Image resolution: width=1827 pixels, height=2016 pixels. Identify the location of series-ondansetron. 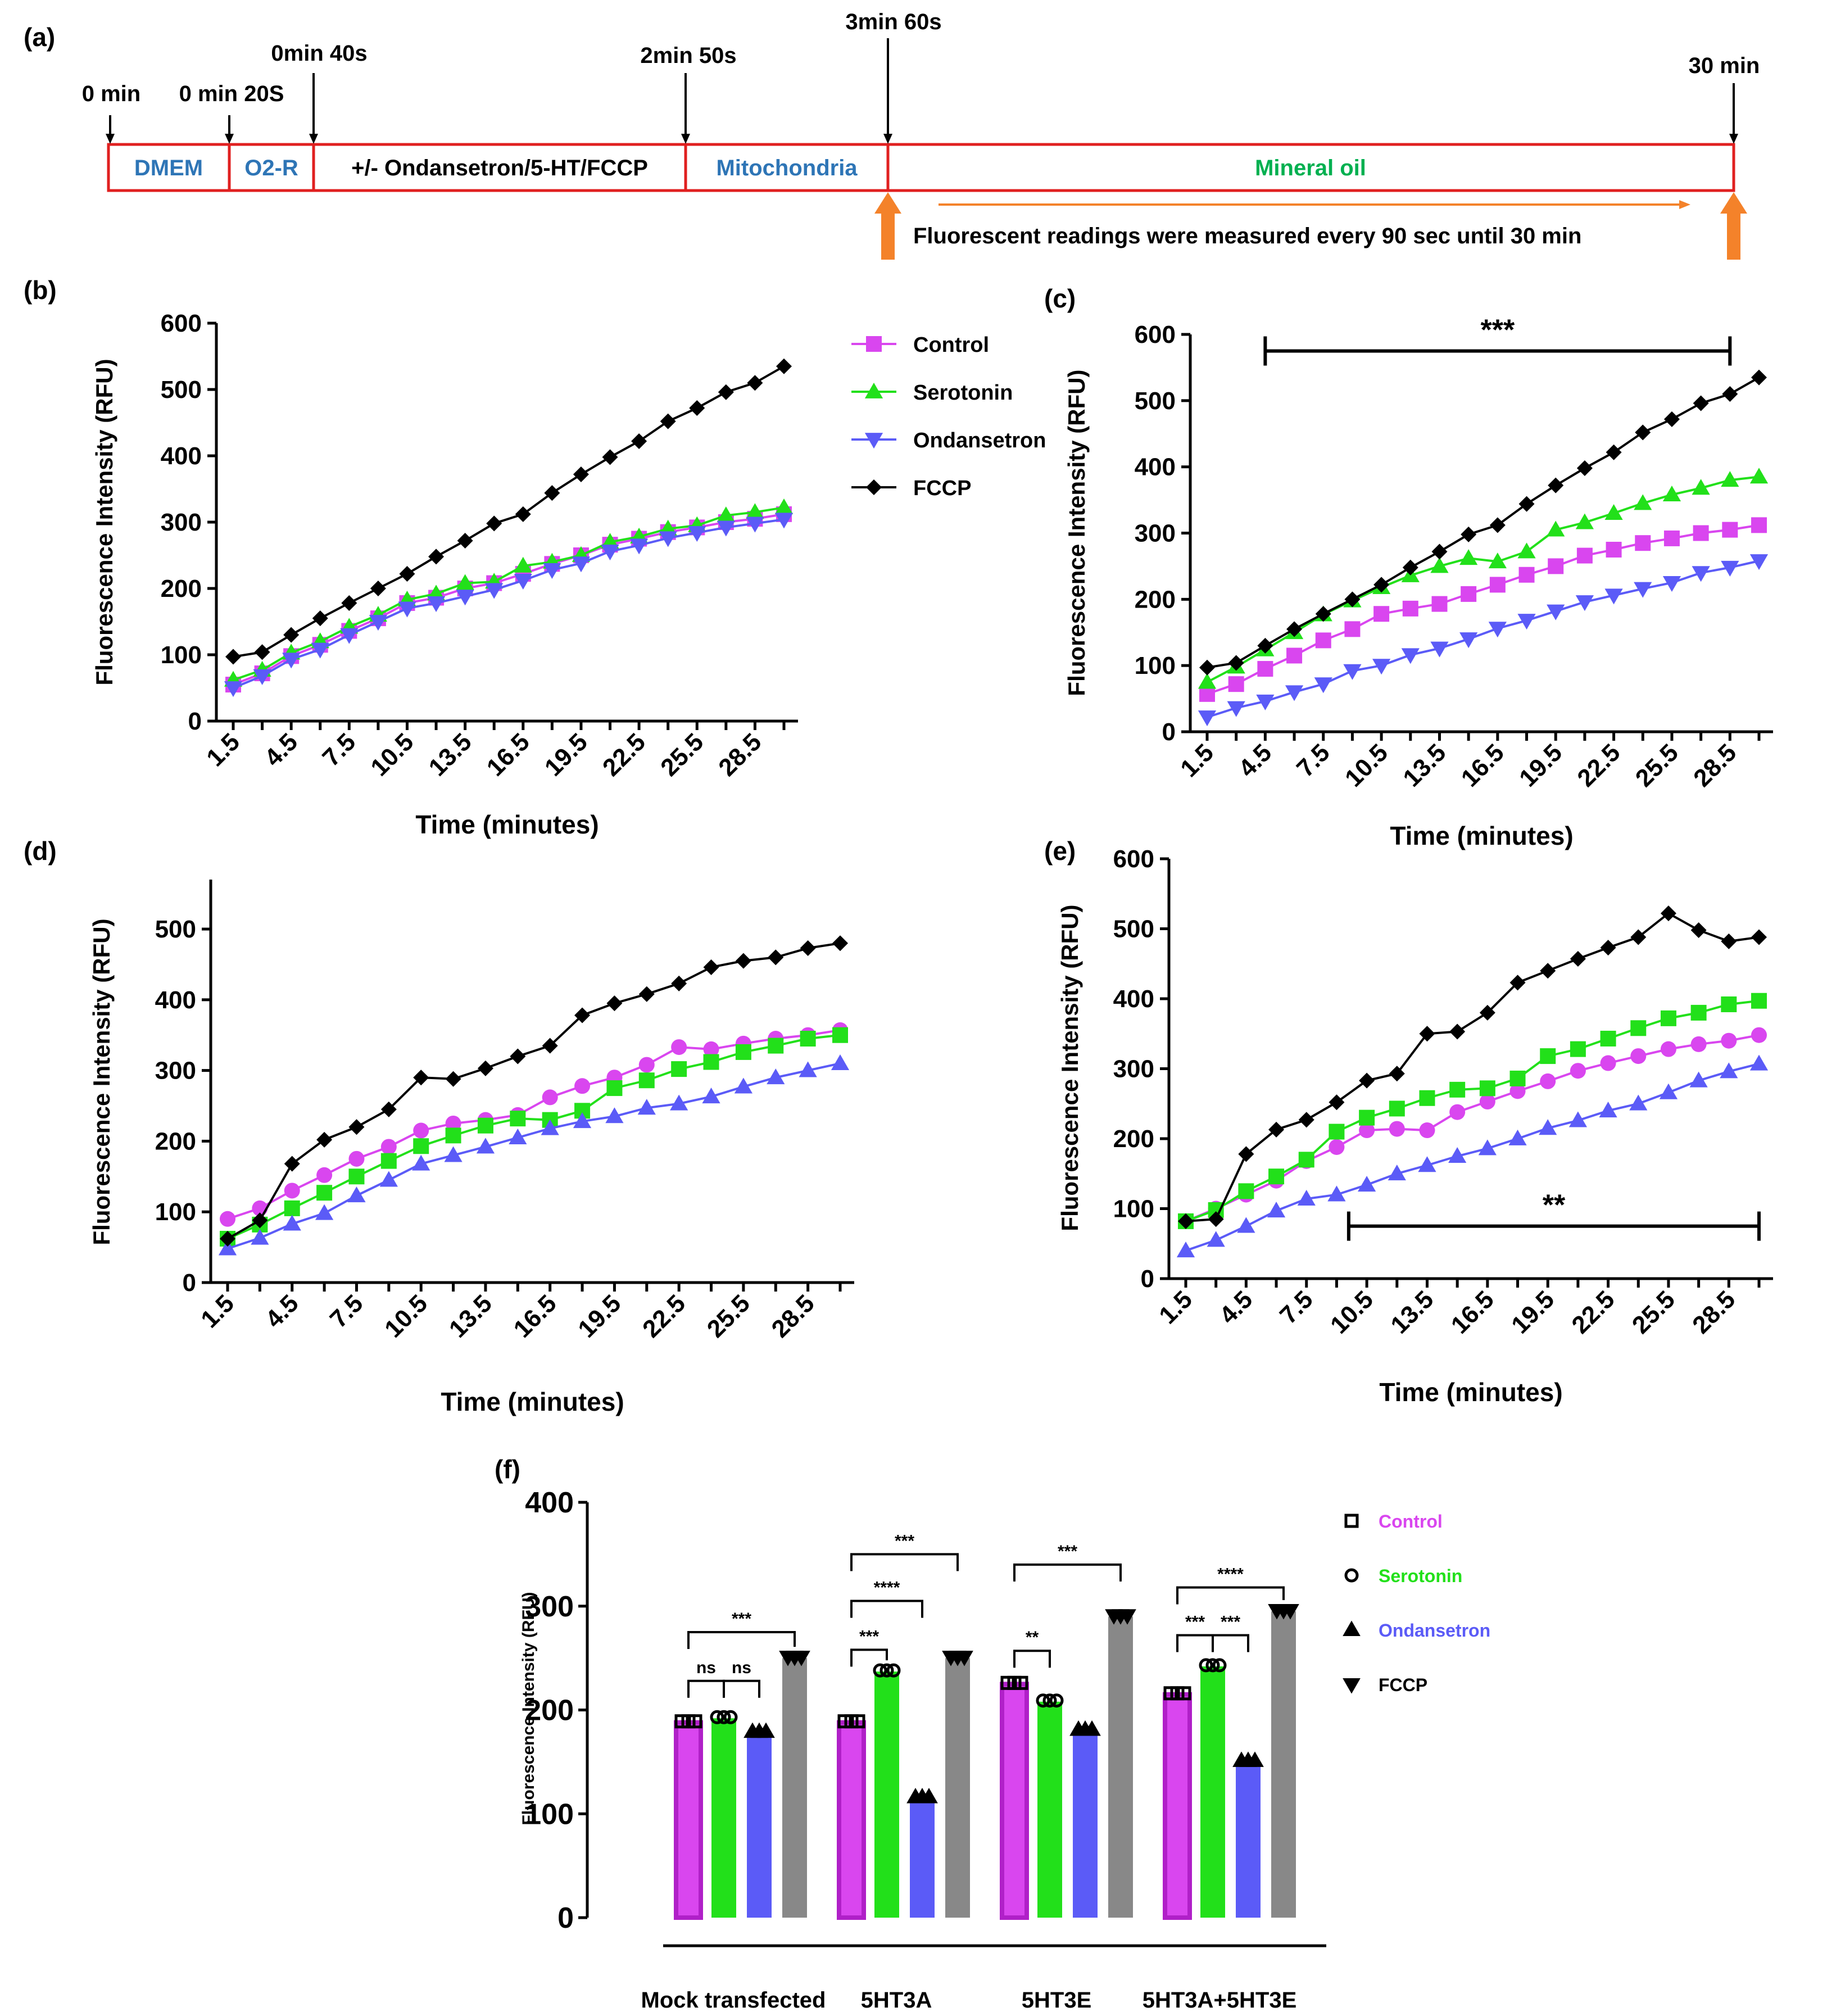
(534, 1155).